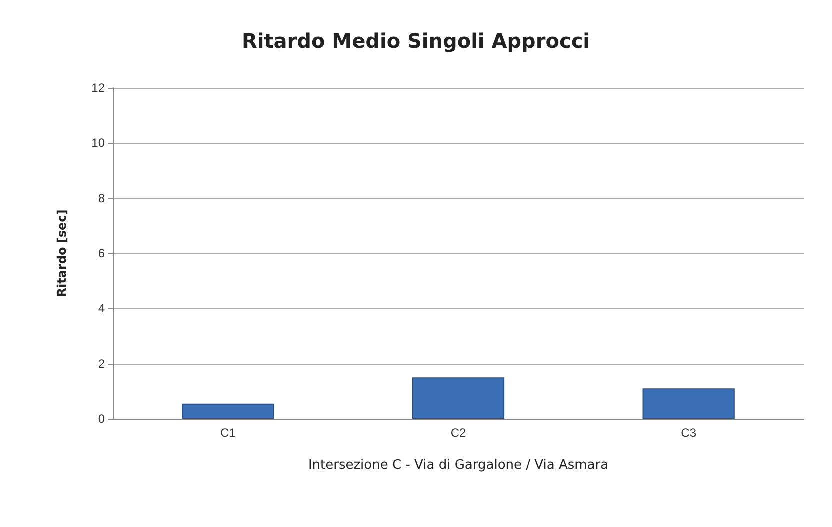 The image size is (832, 527). What do you see at coordinates (102, 253) in the screenshot?
I see `y-tick-label: 6` at bounding box center [102, 253].